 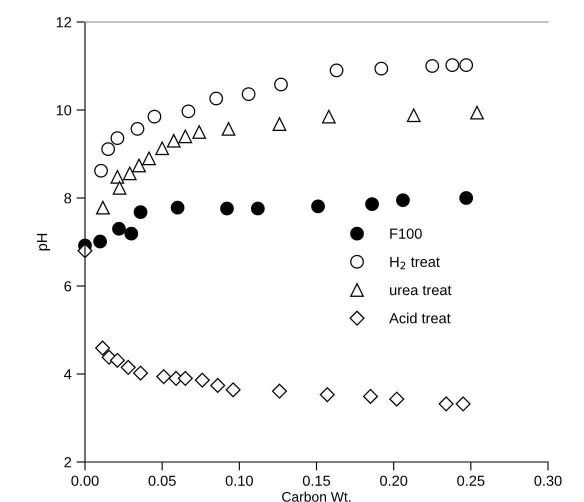 I want to click on x-tick-label: 0.05, so click(x=162, y=481).